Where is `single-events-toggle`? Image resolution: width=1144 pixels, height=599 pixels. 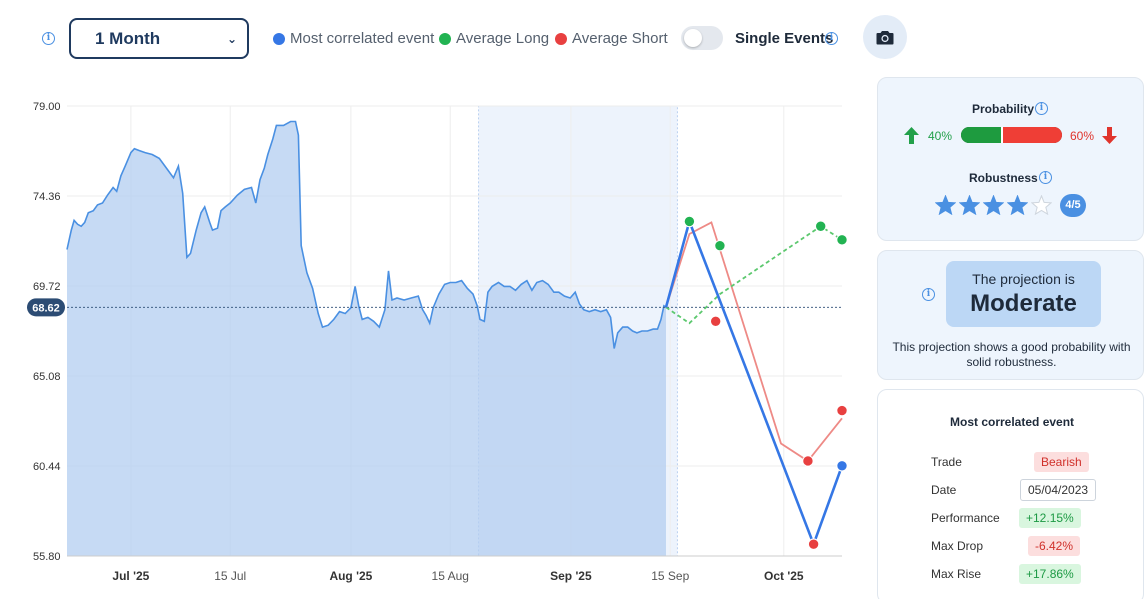 single-events-toggle is located at coordinates (702, 38).